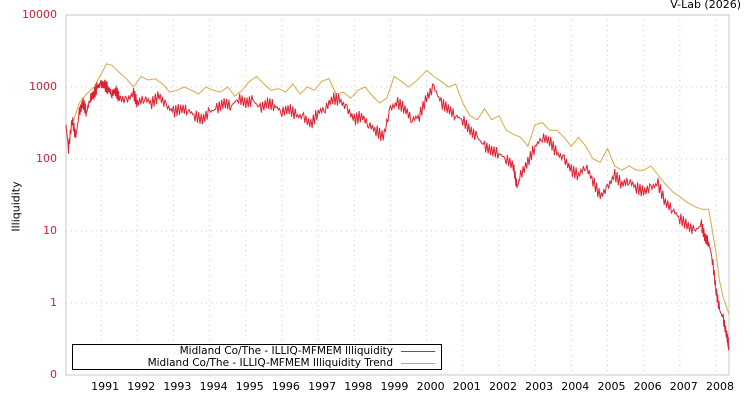 The width and height of the screenshot is (750, 400). What do you see at coordinates (611, 386) in the screenshot?
I see `x-tick-2005: 2005` at bounding box center [611, 386].